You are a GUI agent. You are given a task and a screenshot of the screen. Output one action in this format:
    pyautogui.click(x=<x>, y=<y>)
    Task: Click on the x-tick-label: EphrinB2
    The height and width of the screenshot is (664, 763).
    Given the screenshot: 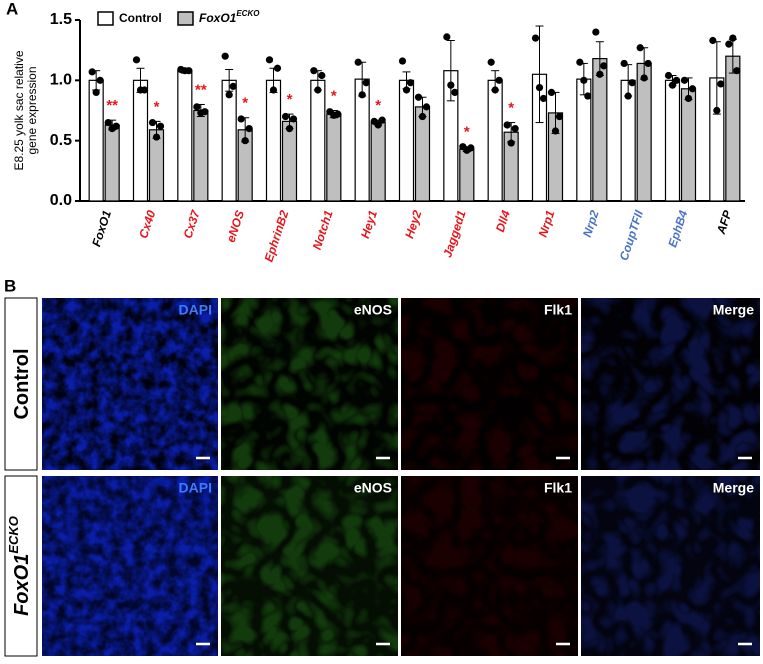 What is the action you would take?
    pyautogui.click(x=277, y=235)
    